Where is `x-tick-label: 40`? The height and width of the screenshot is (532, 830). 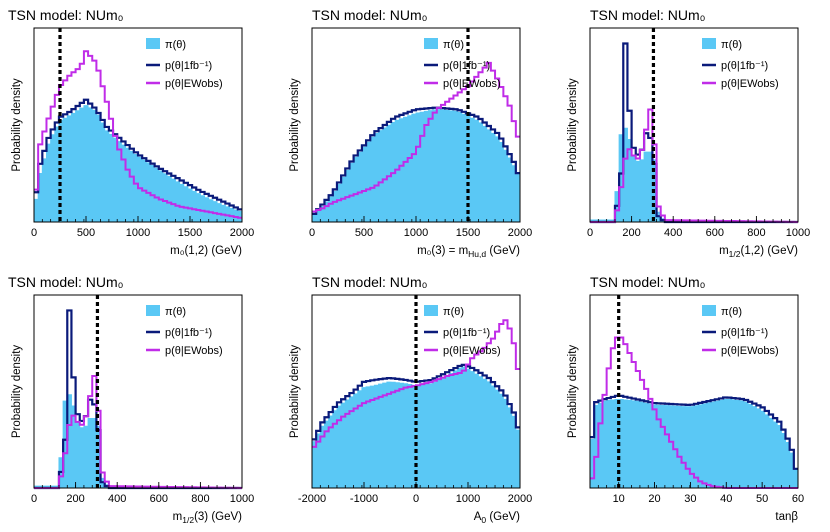 x-tick-label: 40 is located at coordinates (726, 499).